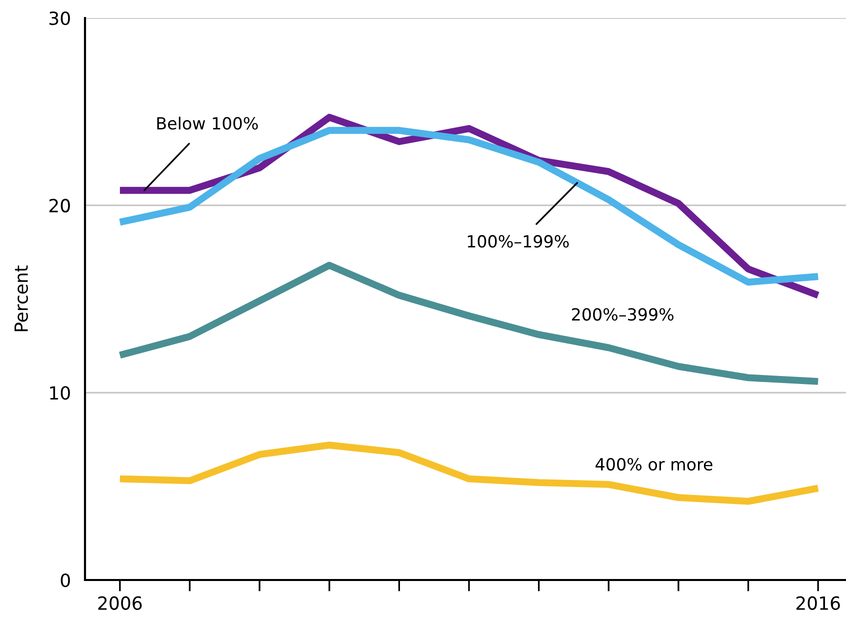  I want to click on y-tick-label: 20, so click(59, 205).